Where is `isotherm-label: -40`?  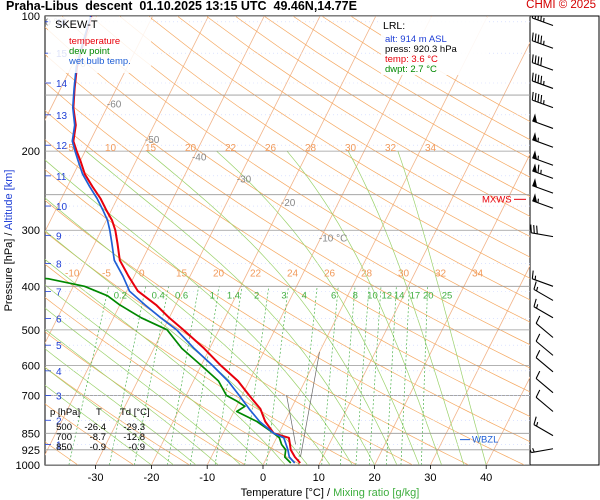 isotherm-label: -40 is located at coordinates (199, 158).